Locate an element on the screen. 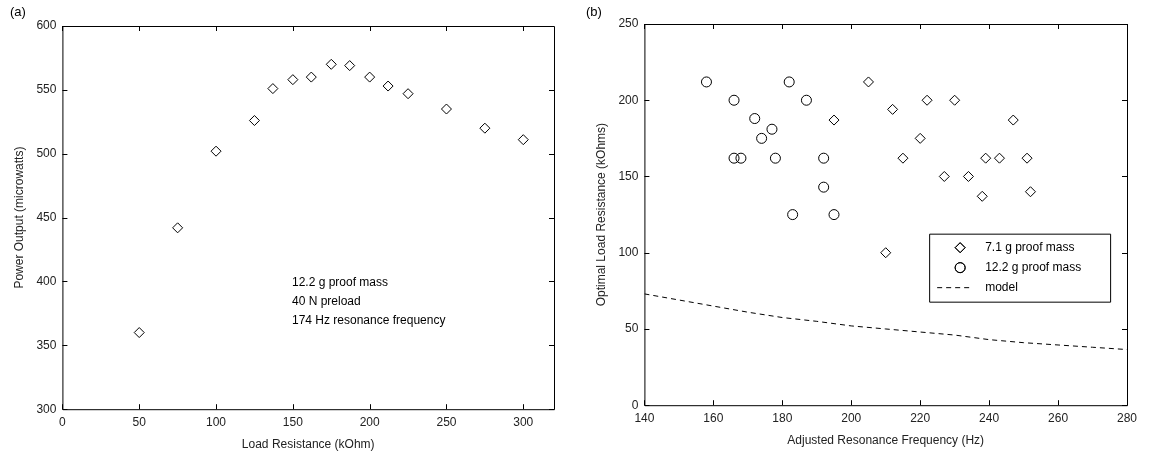 The height and width of the screenshot is (458, 1149). legend-label: 12.2 g proof mass is located at coordinates (1033, 266).